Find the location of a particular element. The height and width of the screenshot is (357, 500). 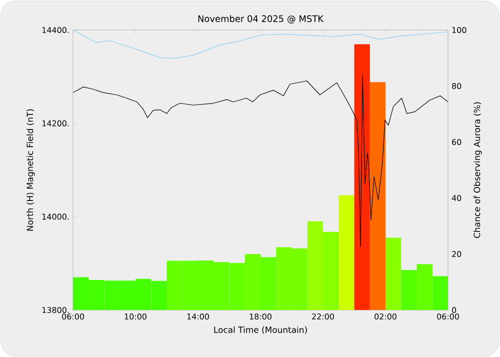

chart-title: November 04 2025 @ MSTK is located at coordinates (261, 19).